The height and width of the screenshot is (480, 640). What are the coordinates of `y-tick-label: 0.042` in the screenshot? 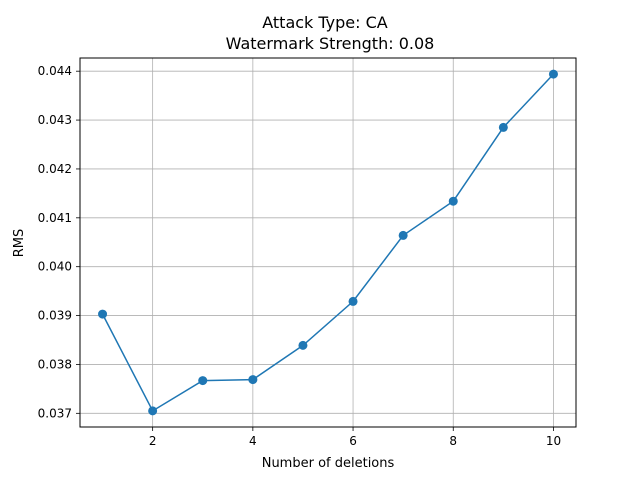 It's located at (55, 169).